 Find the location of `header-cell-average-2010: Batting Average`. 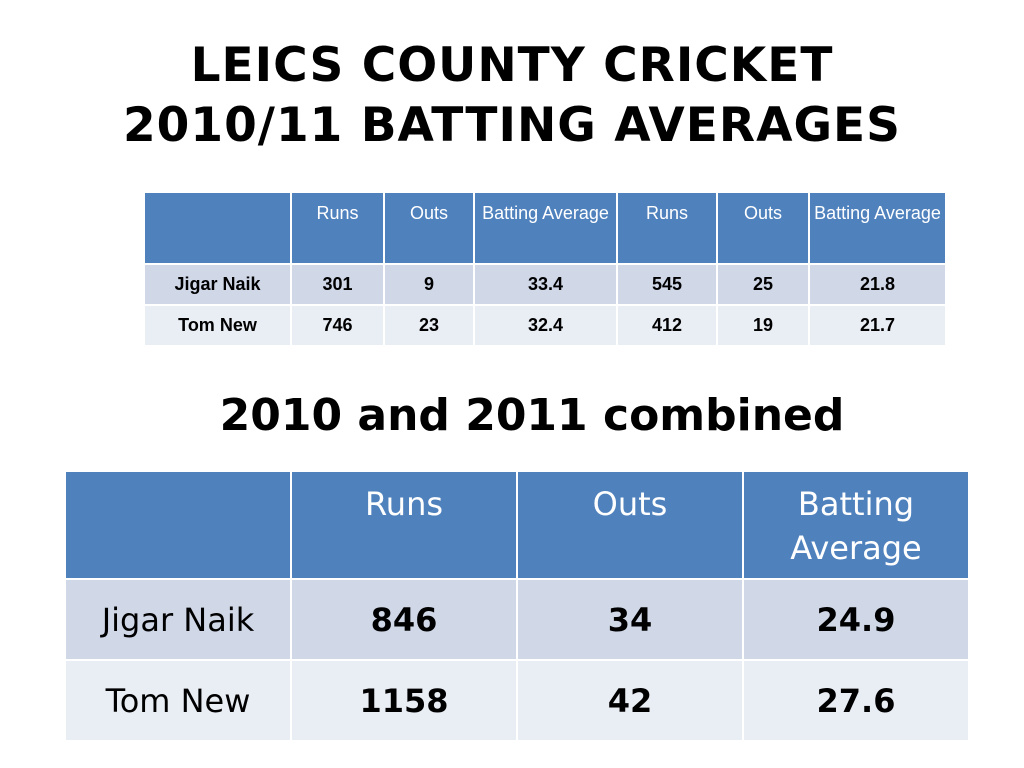

header-cell-average-2010: Batting Average is located at coordinates (545, 228).